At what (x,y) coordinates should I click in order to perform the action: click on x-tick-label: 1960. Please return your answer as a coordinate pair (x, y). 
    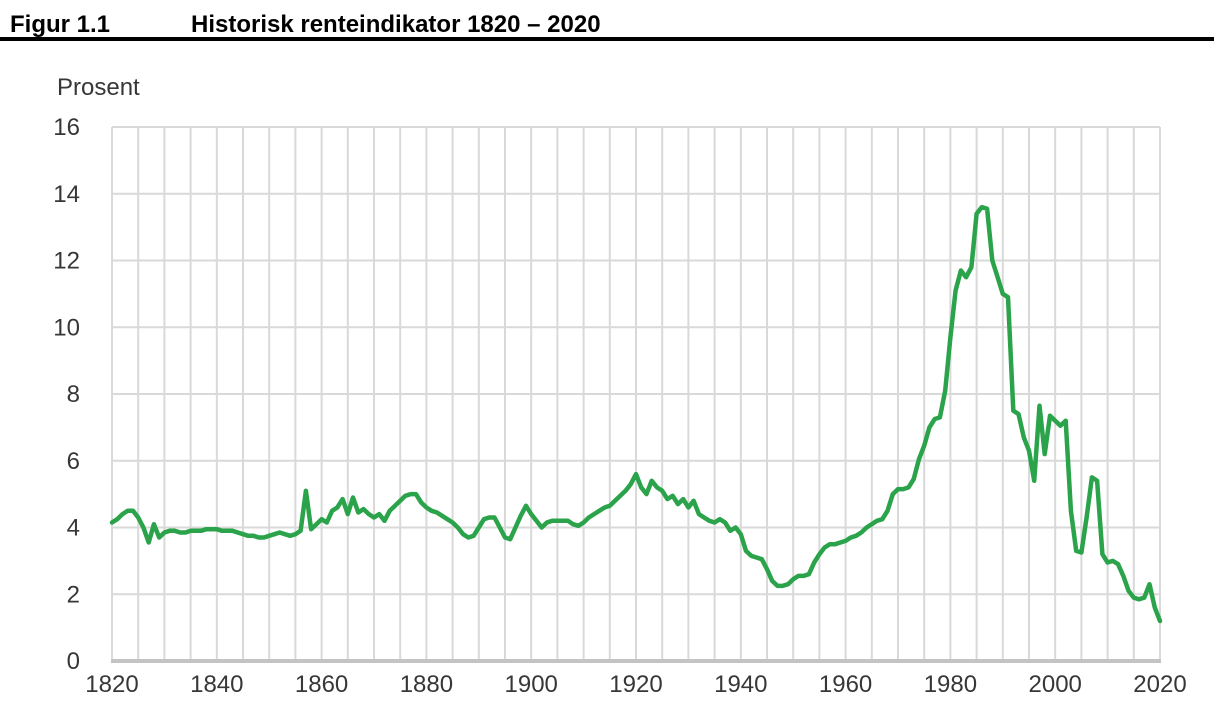
    Looking at the image, I should click on (845, 684).